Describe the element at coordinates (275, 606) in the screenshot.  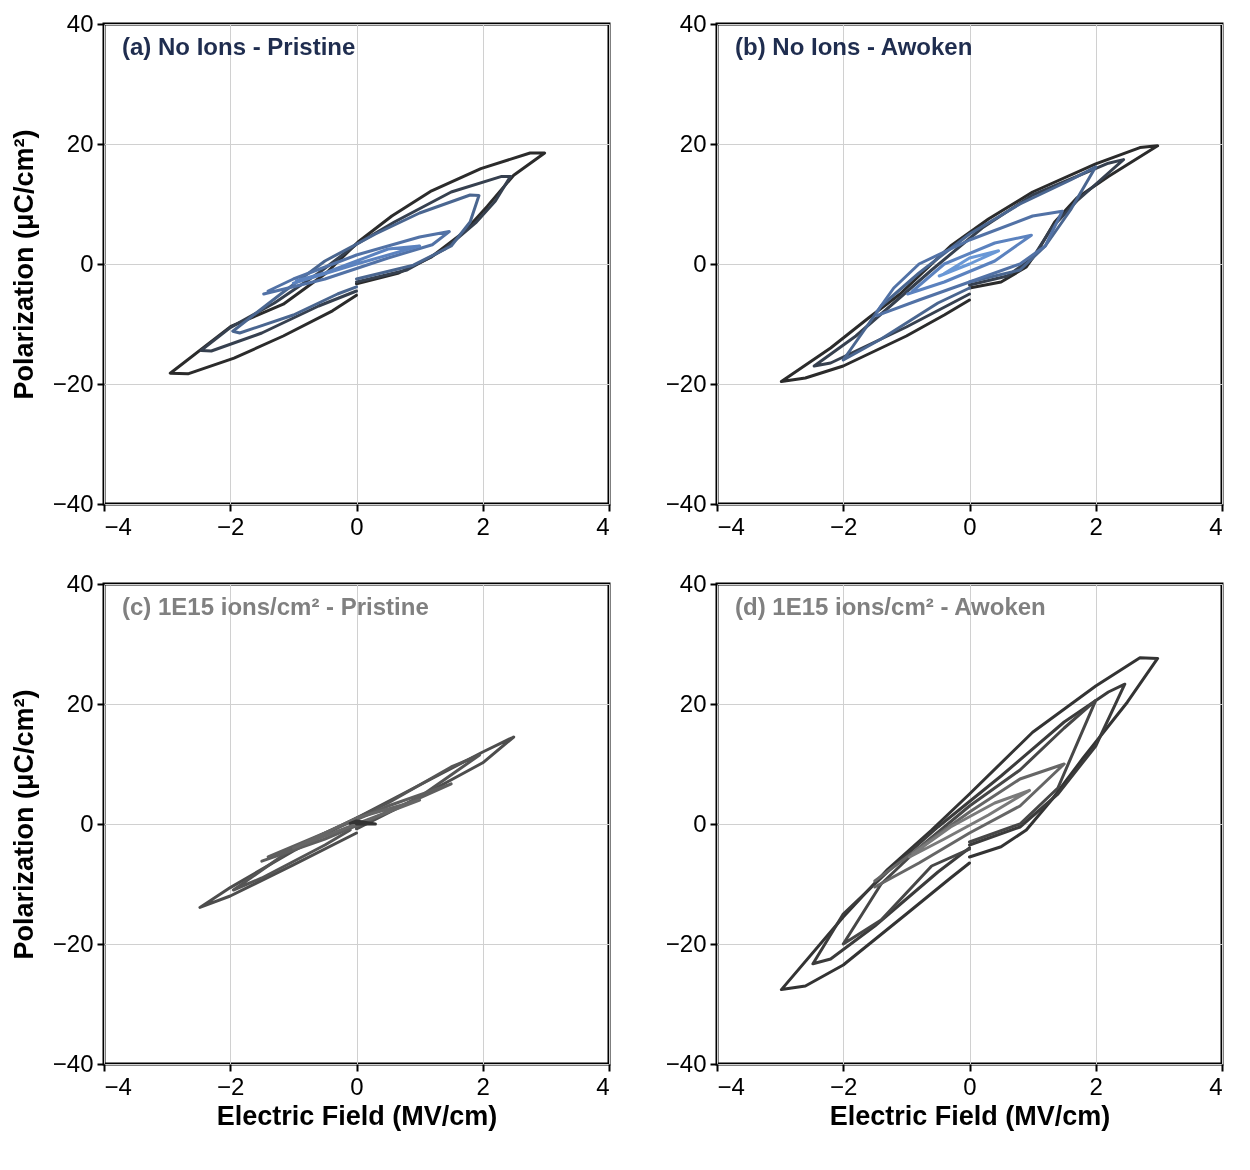
I see `chart-title: (c) 1E15 ions/cm² - Pristine` at that location.